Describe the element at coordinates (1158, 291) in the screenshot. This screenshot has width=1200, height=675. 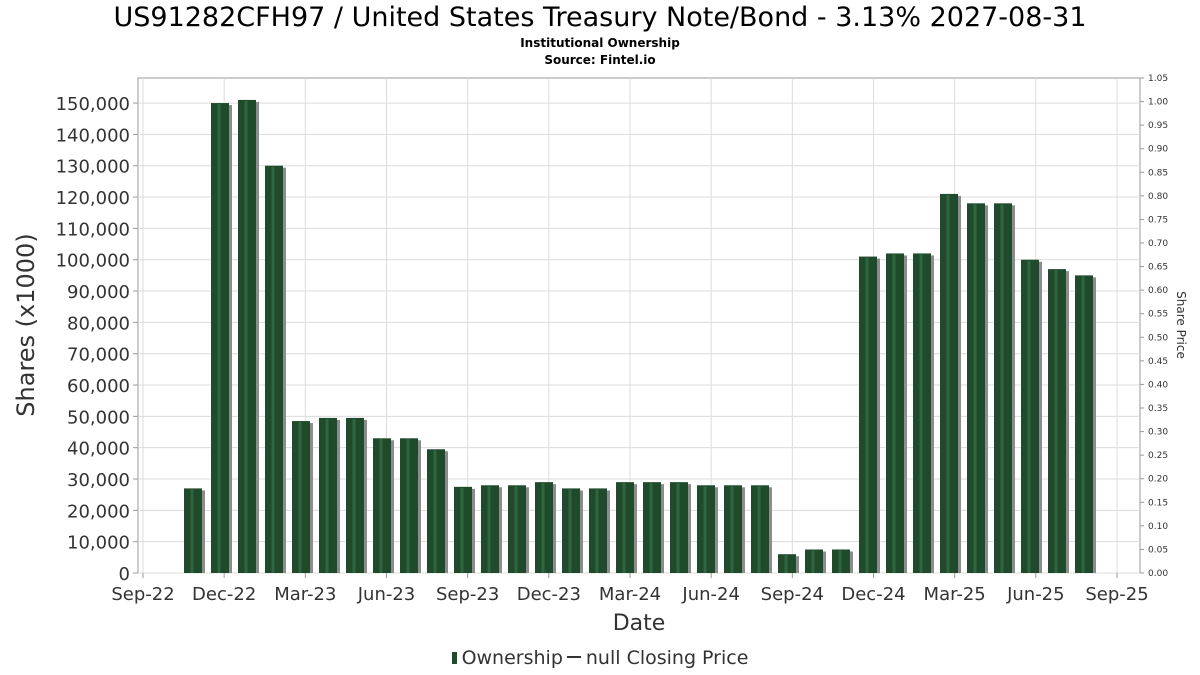
I see `y2-tick-label: 0.60` at that location.